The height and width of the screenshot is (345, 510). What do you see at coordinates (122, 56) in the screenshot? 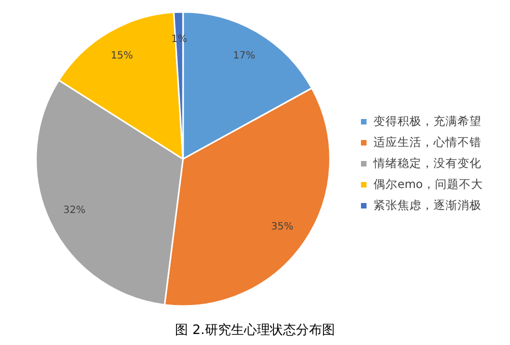
I see `data-label: 15%` at bounding box center [122, 56].